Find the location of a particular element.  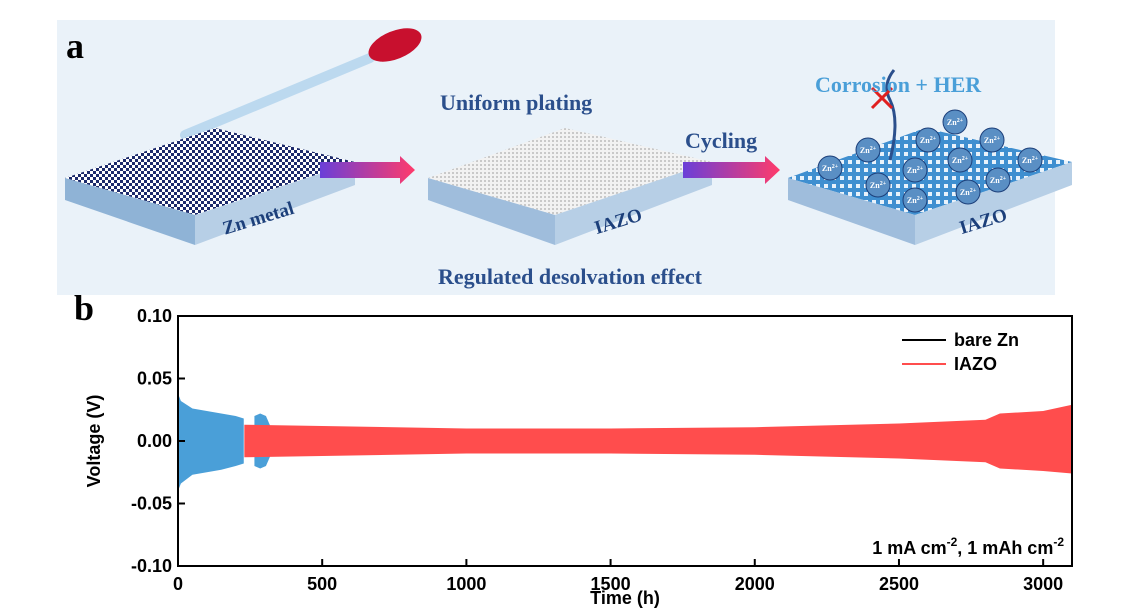

legend-label: bare Zn is located at coordinates (986, 340).